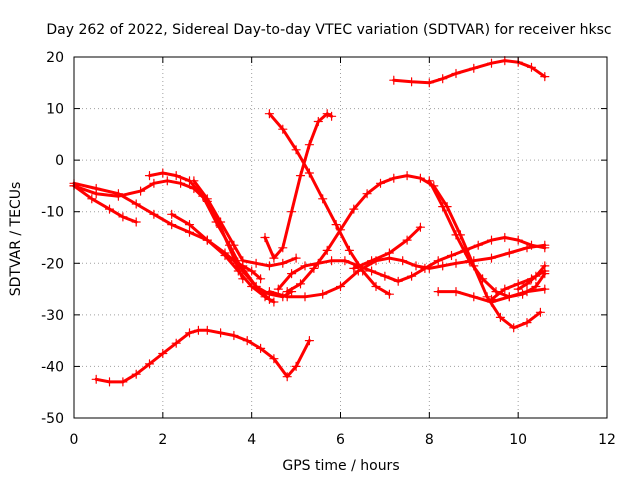  Describe the element at coordinates (202, 356) in the screenshot. I see `series-s2` at that location.